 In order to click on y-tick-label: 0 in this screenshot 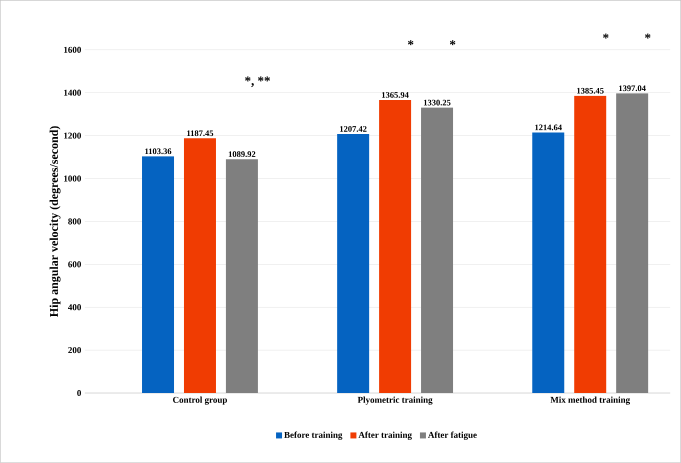, I will do `click(79, 393)`.